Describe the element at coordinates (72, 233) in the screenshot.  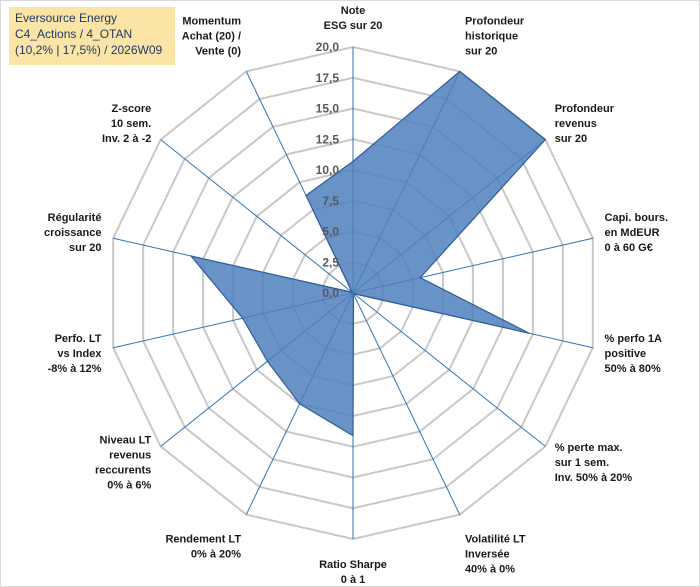
I see `axis-label-12: Régularité croissance sur 20` at that location.